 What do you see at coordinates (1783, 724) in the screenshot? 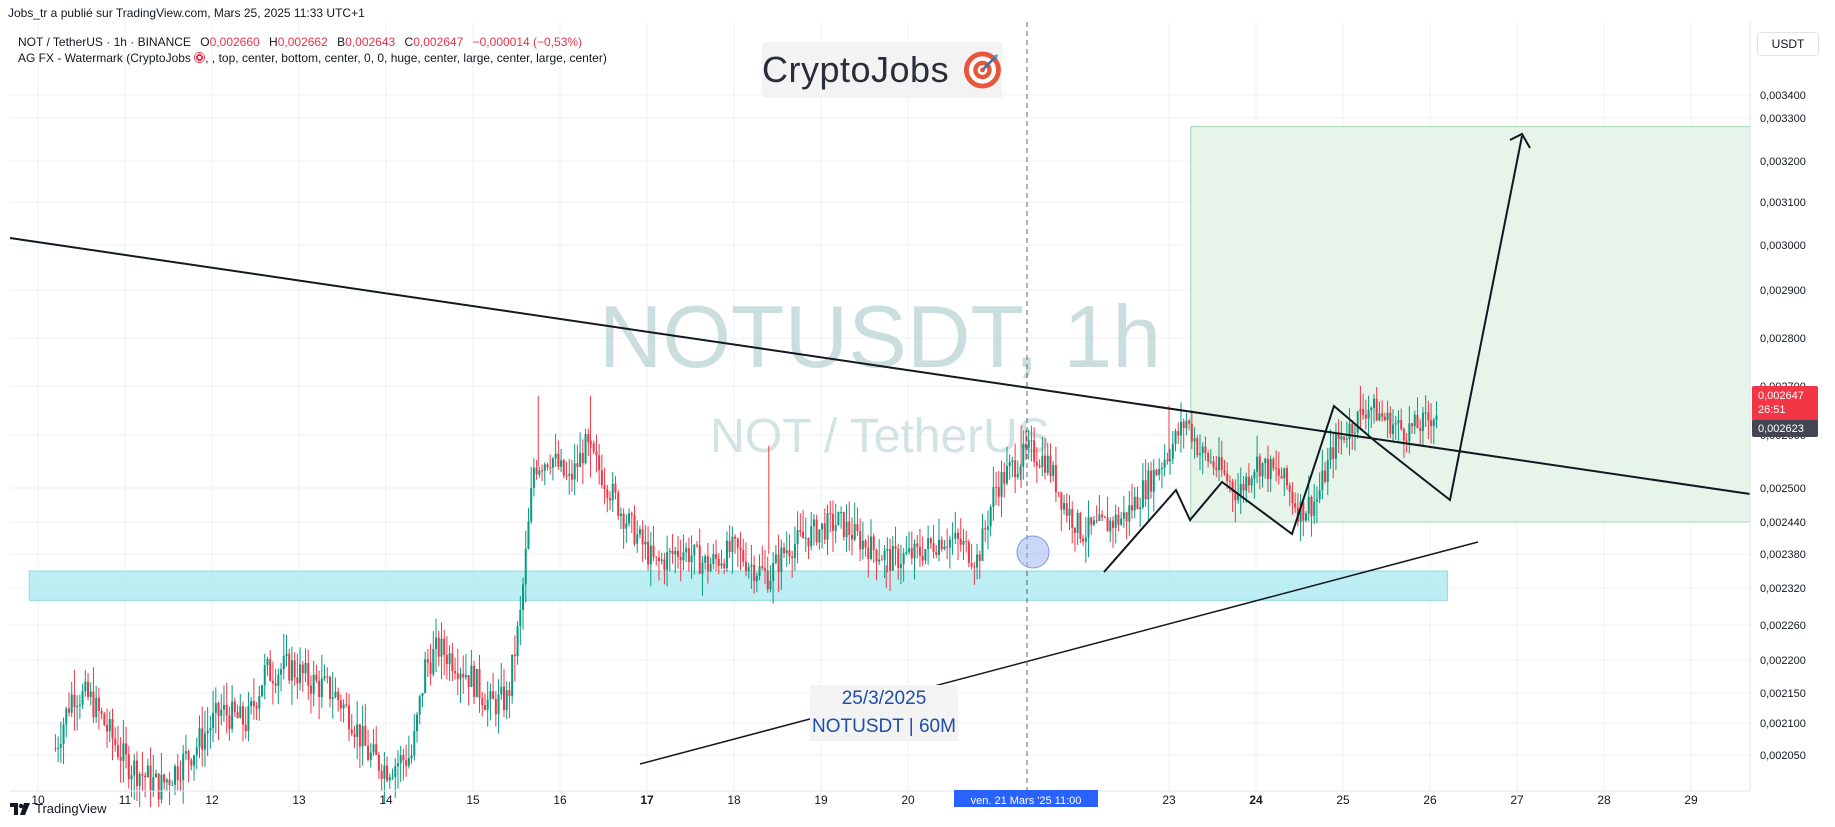
I see `price-tick-label: 0,002100` at bounding box center [1783, 724].